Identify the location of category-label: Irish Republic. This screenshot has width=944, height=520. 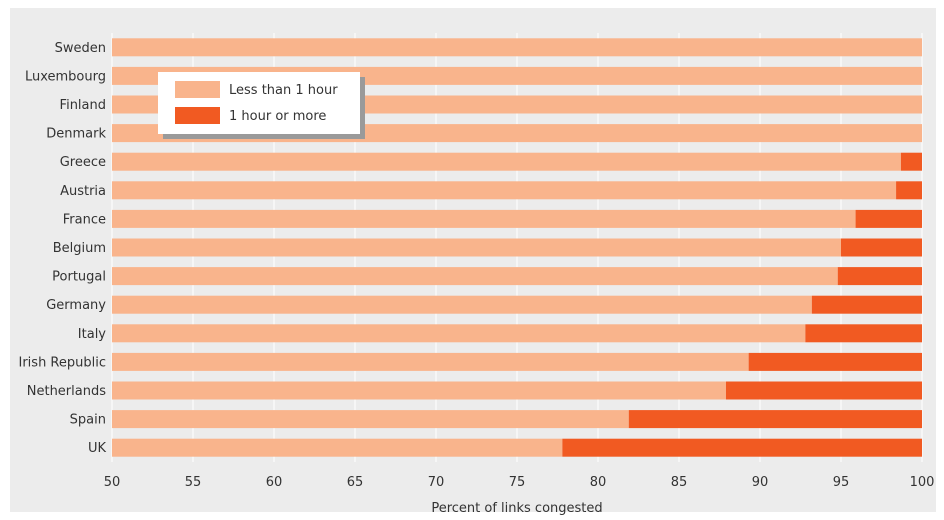
(63, 362).